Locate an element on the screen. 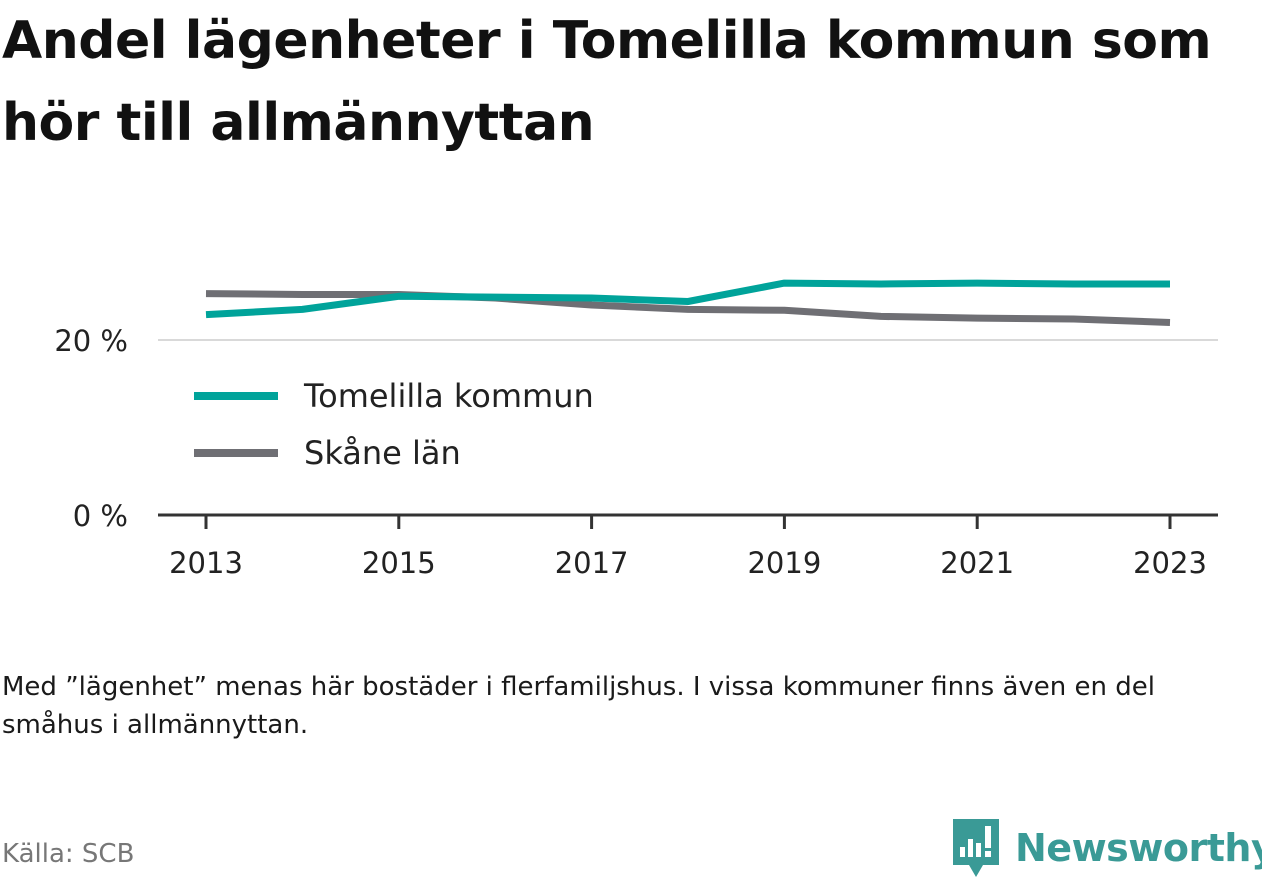  legend-label: Tomelilla kommun is located at coordinates (448, 396).